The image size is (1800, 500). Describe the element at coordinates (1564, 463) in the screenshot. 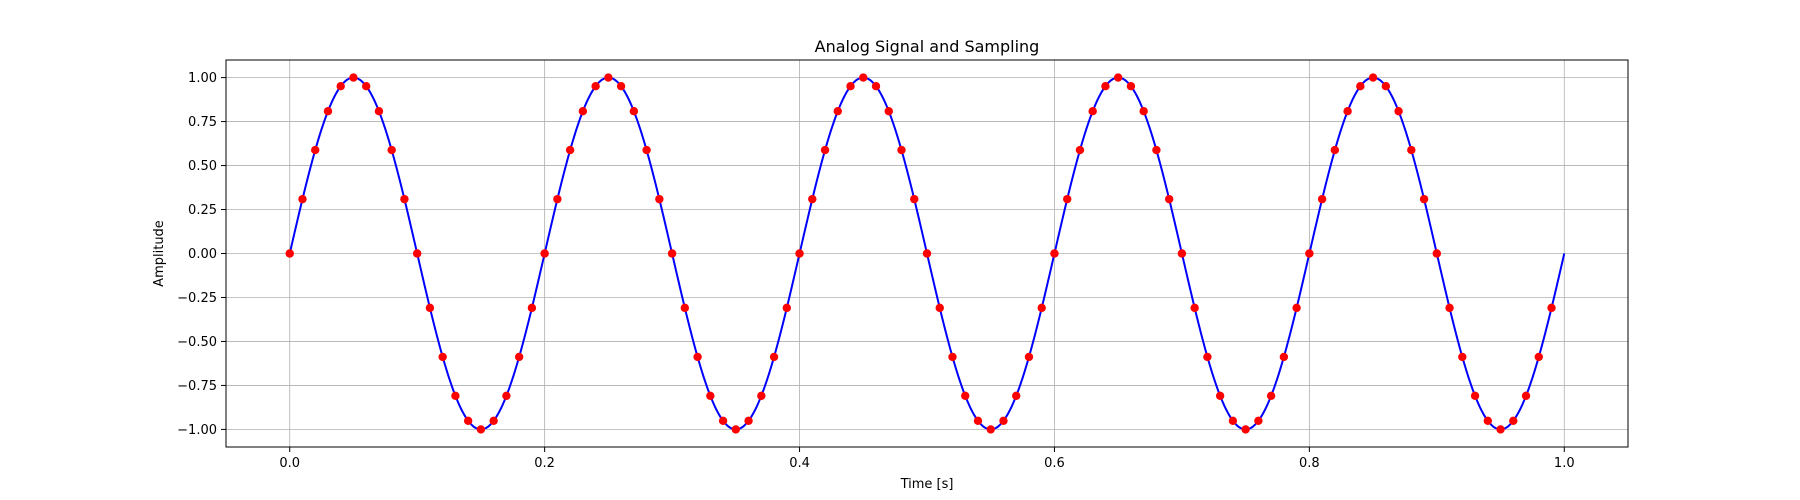

I see `x-tick-label: 1.0` at that location.